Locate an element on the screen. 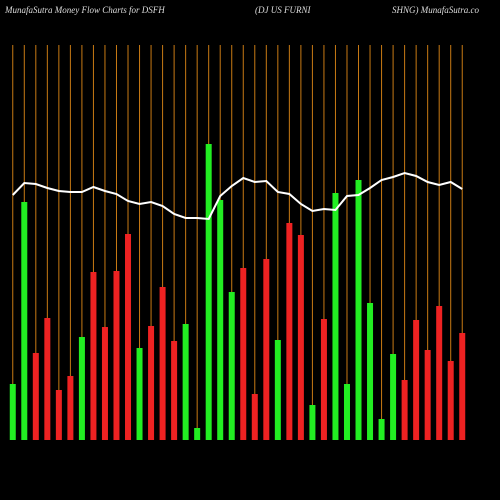 This screenshot has height=500, width=500. title: MunafaSutra Money Flow Charts for DSFH is located at coordinates (84, 10).